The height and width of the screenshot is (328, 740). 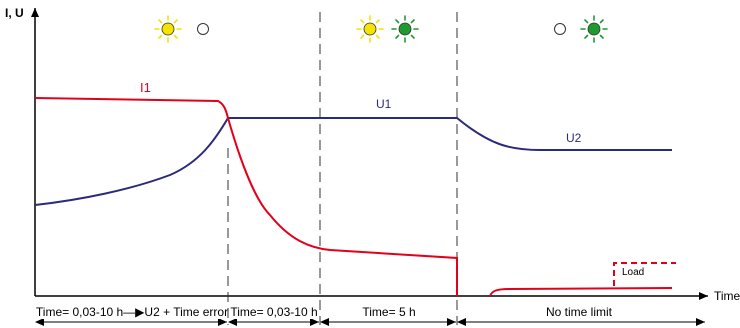 I want to click on x-axis-label: Time, so click(x=727, y=296).